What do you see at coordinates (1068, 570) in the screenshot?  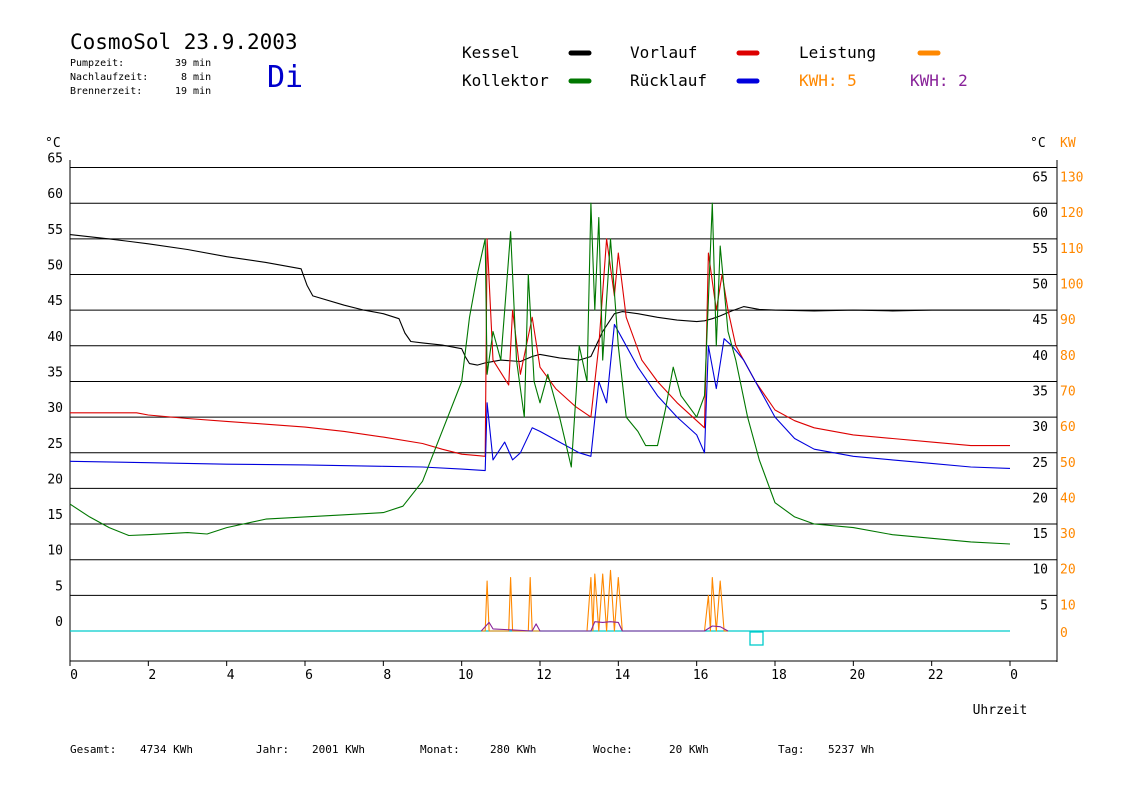 I see `y-tick-power-20: 20` at bounding box center [1068, 570].